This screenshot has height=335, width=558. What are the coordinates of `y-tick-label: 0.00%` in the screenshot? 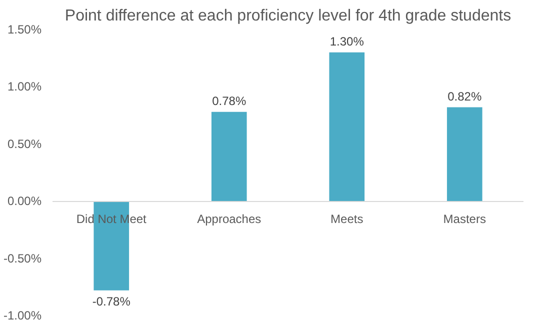 It's located at (24, 201).